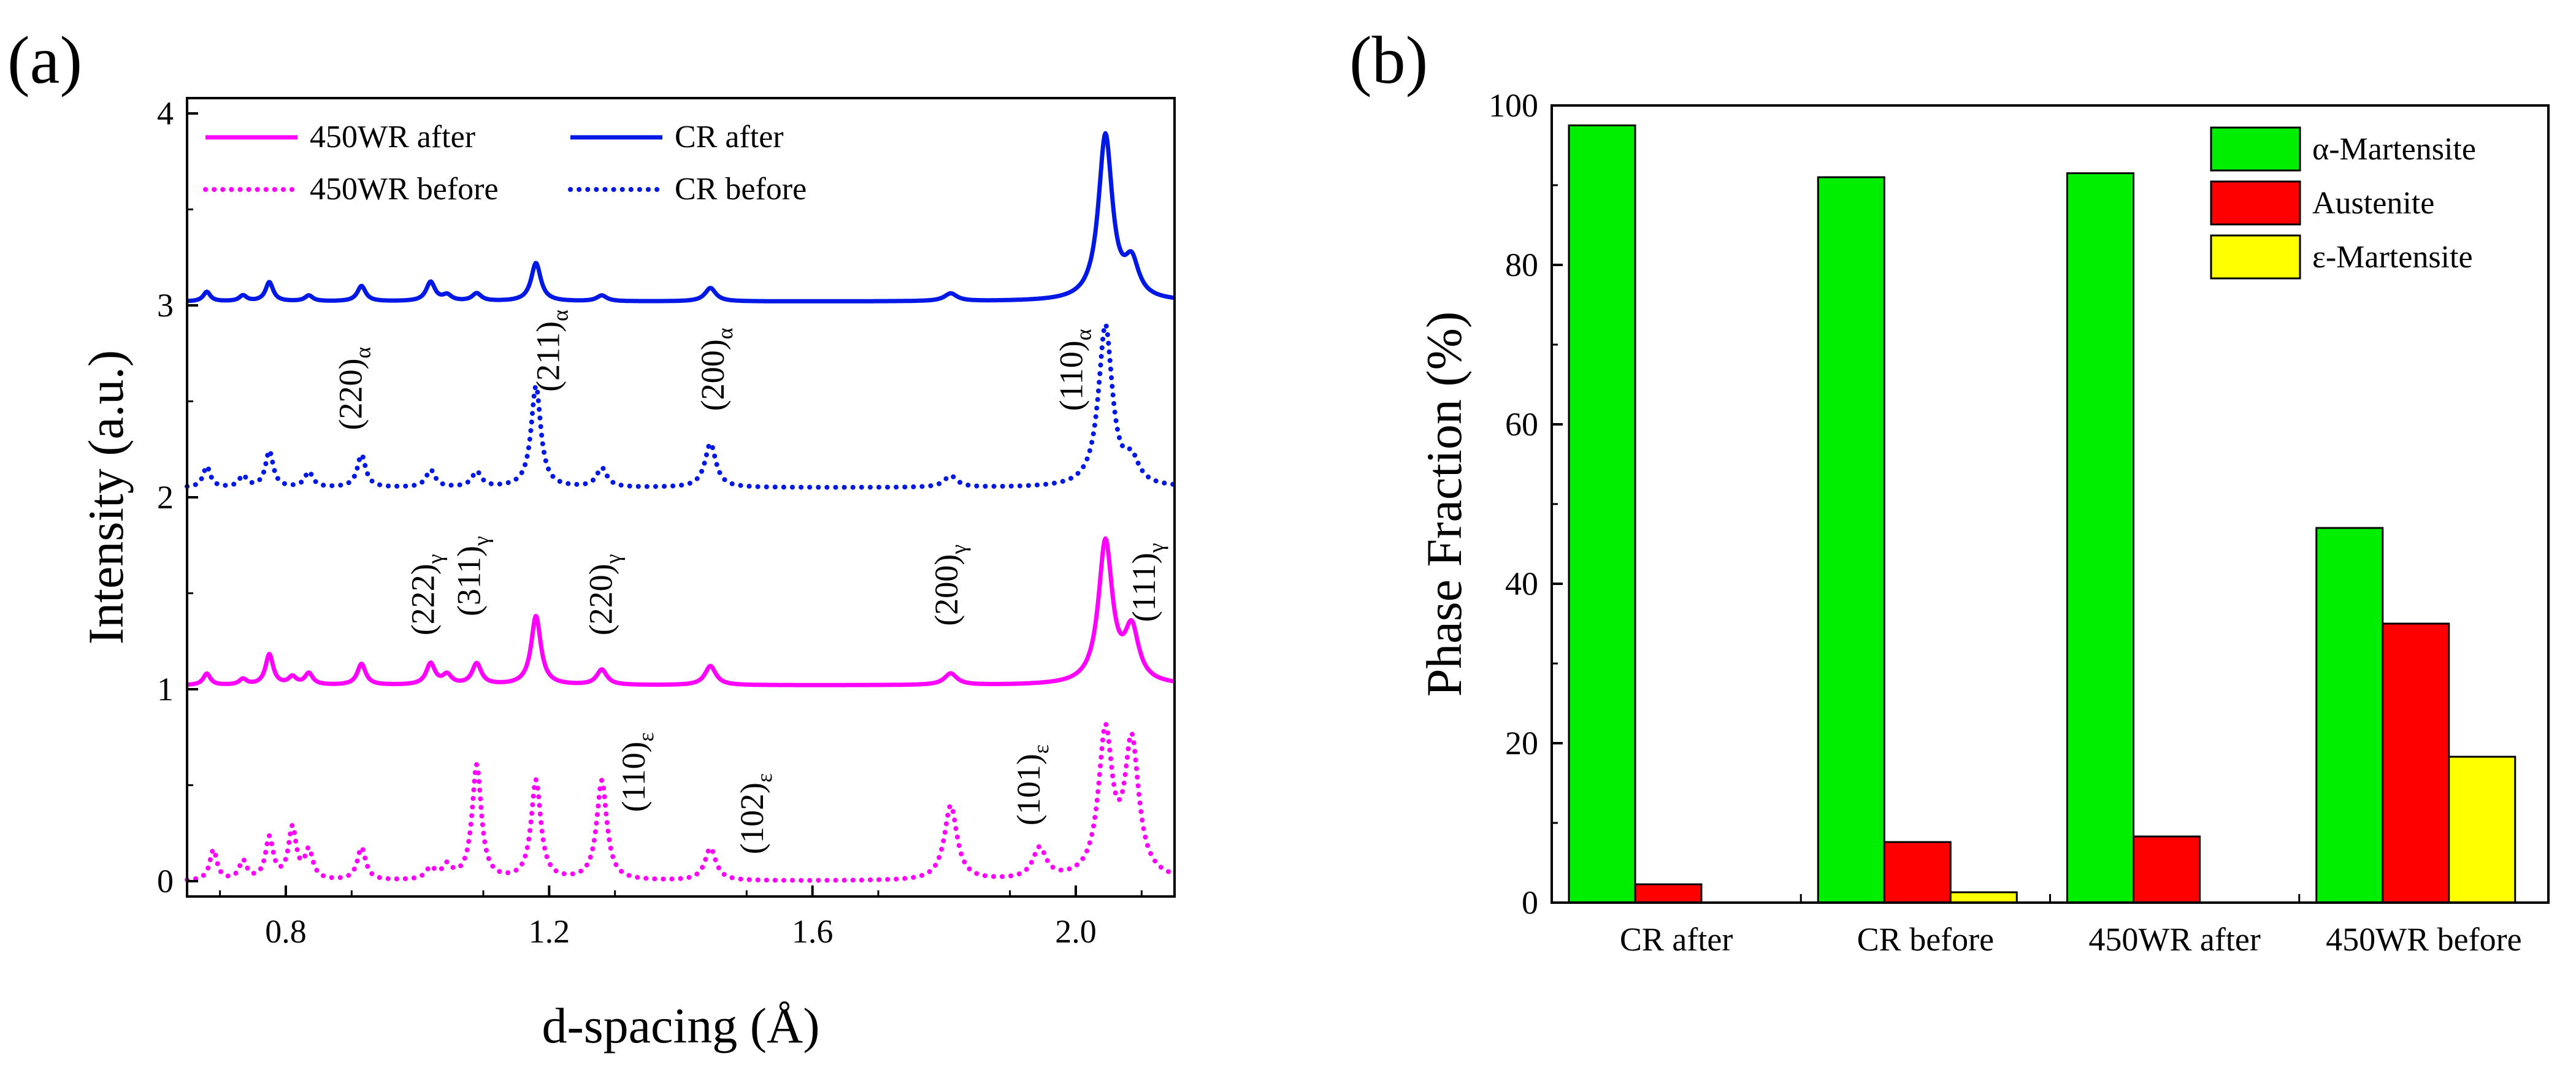  Describe the element at coordinates (165, 113) in the screenshot. I see `y-tick-label: 4` at that location.